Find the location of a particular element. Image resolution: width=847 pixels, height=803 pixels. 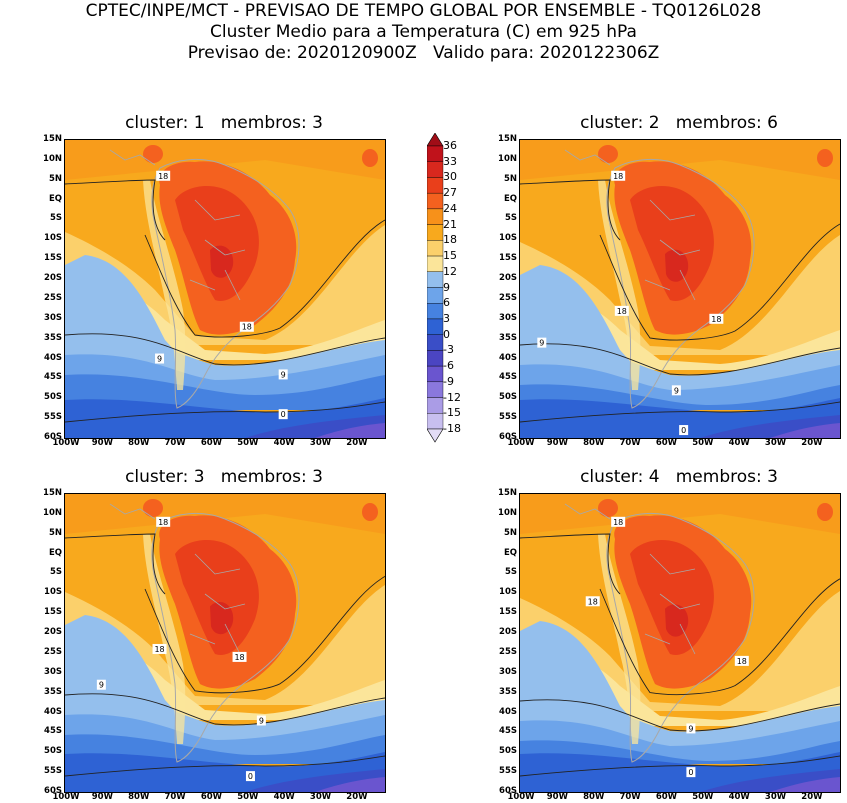

legend-tick-label: -15 is located at coordinates (452, 413).